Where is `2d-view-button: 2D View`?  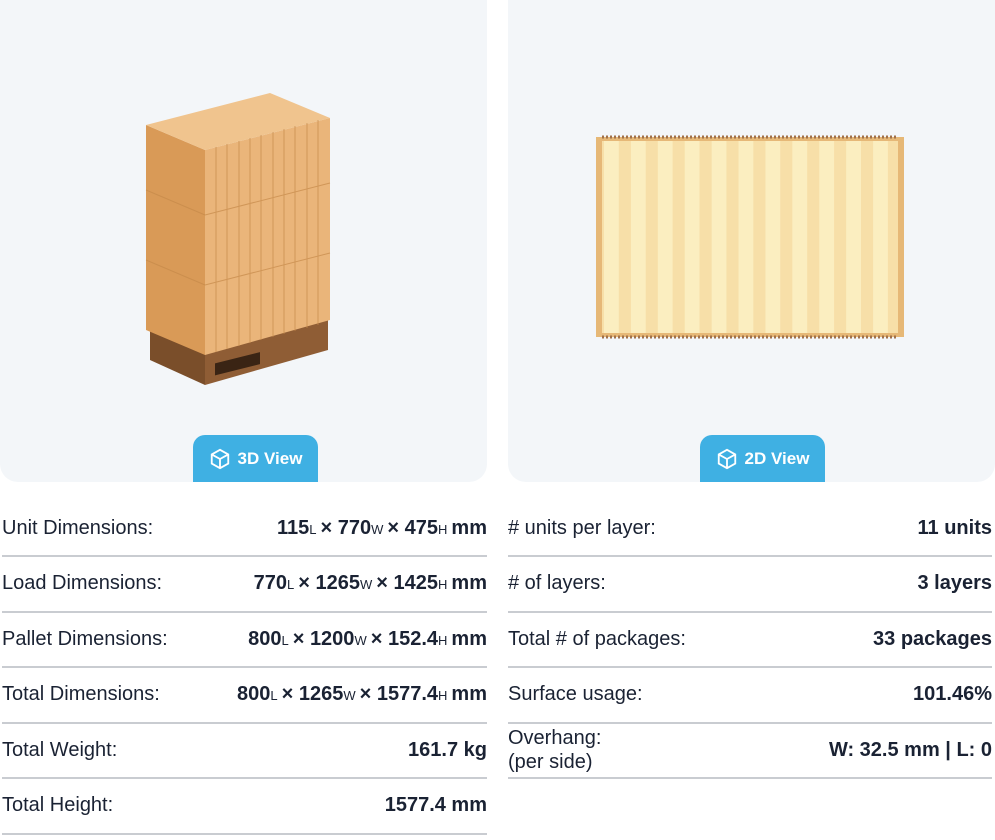
2d-view-button: 2D View is located at coordinates (762, 458).